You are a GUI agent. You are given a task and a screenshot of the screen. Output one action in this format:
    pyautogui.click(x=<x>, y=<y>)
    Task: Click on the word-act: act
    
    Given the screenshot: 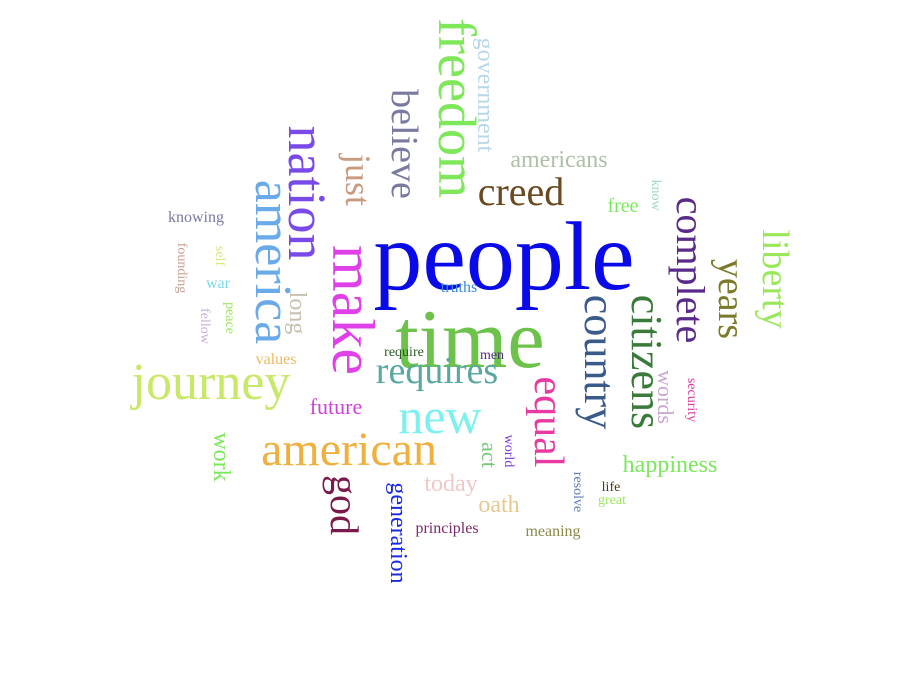 What is the action you would take?
    pyautogui.click(x=489, y=455)
    